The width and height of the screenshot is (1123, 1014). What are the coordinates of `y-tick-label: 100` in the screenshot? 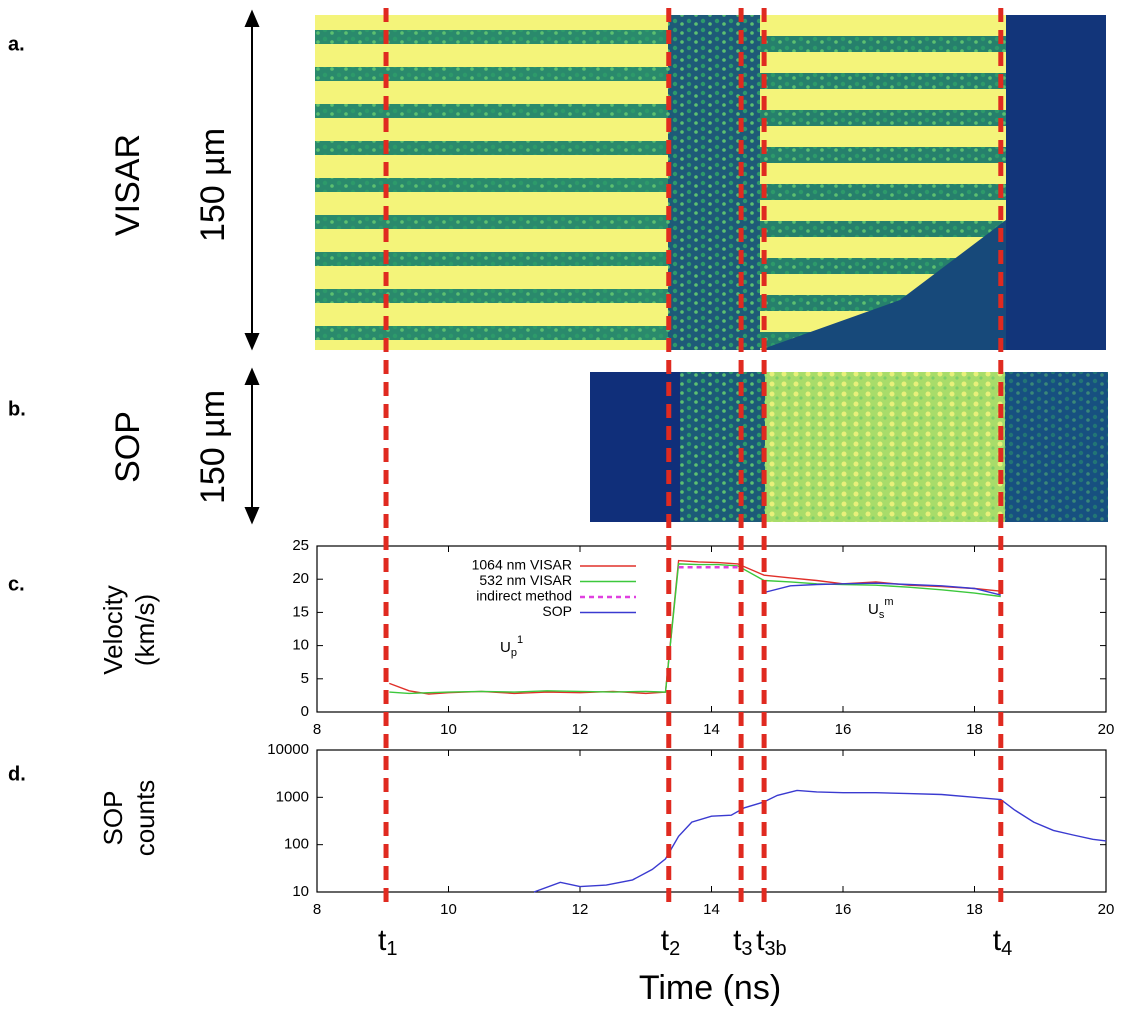 It's located at (296, 844).